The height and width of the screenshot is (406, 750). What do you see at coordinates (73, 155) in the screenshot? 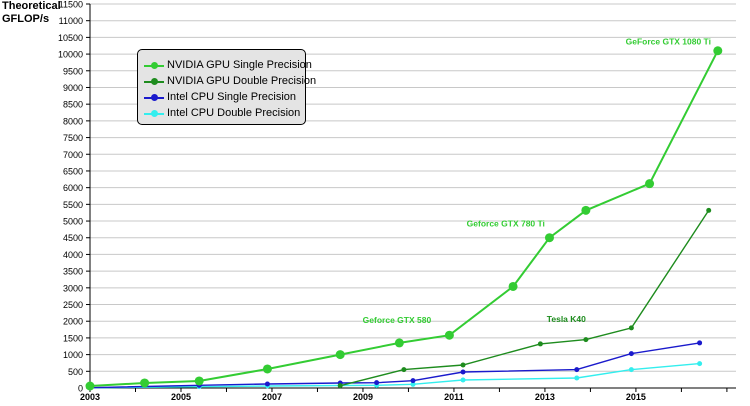
I see `y-tick-label: 7000` at bounding box center [73, 155].